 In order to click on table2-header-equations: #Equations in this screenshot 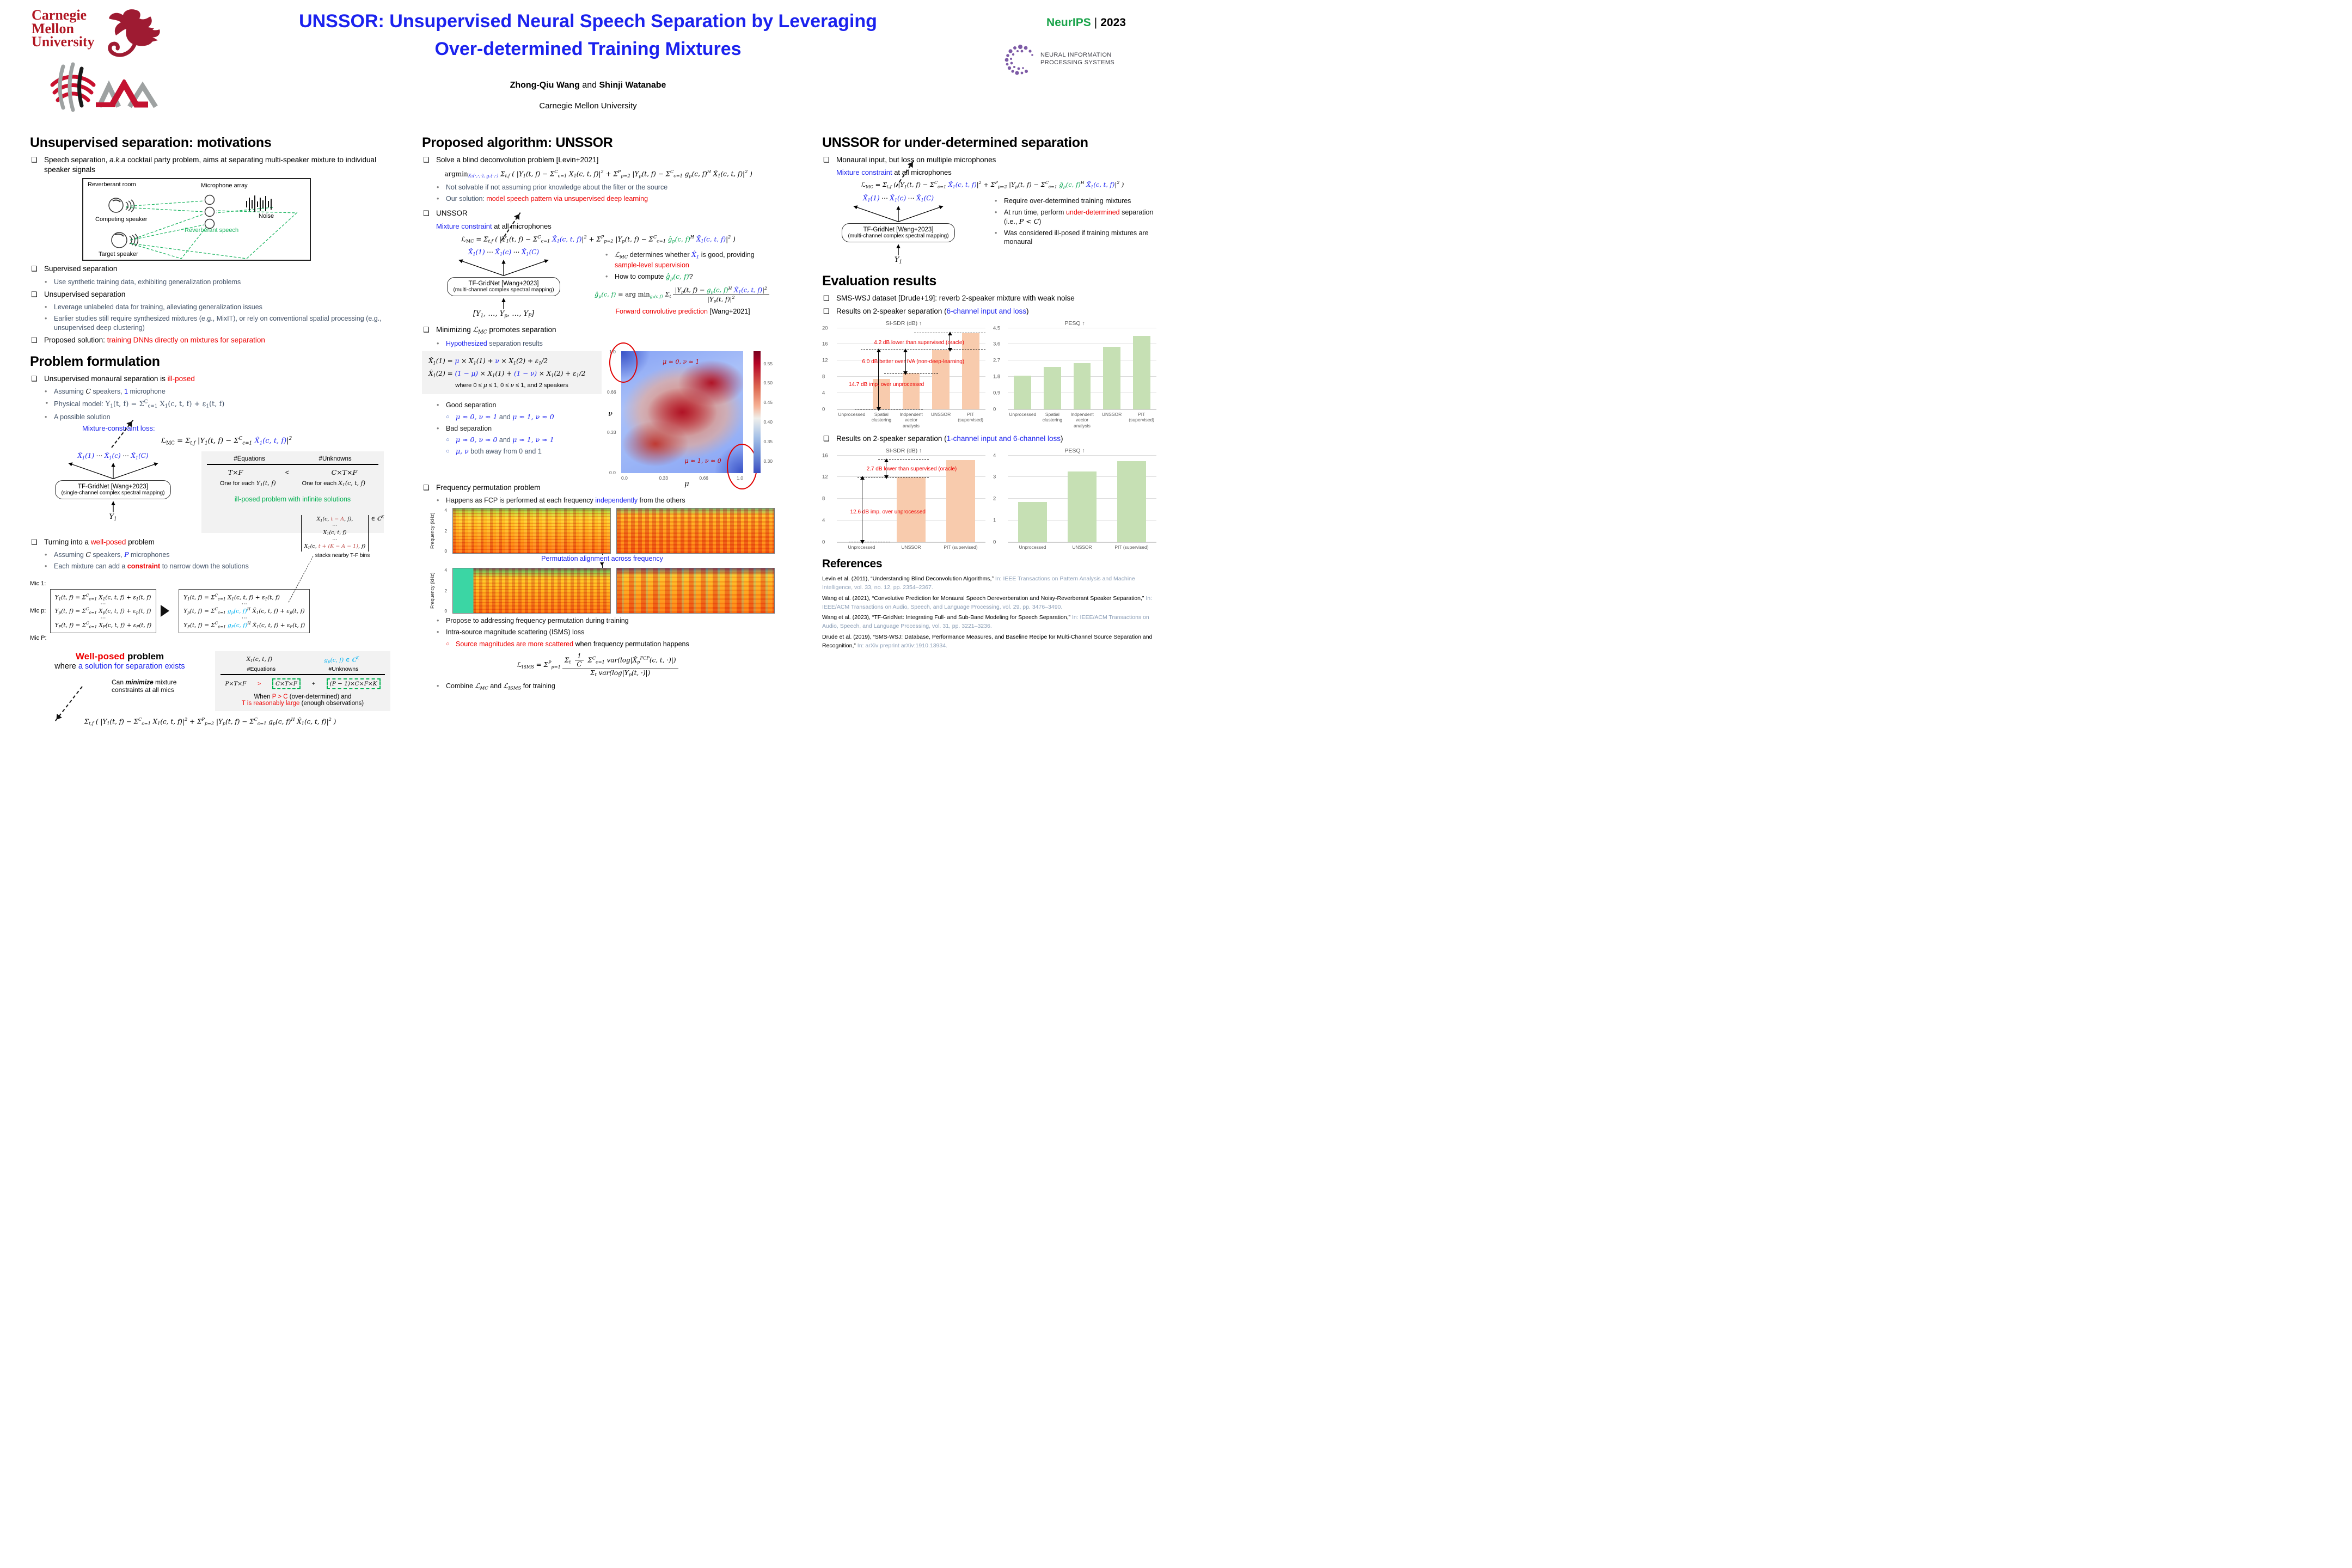, I will do `click(261, 668)`.